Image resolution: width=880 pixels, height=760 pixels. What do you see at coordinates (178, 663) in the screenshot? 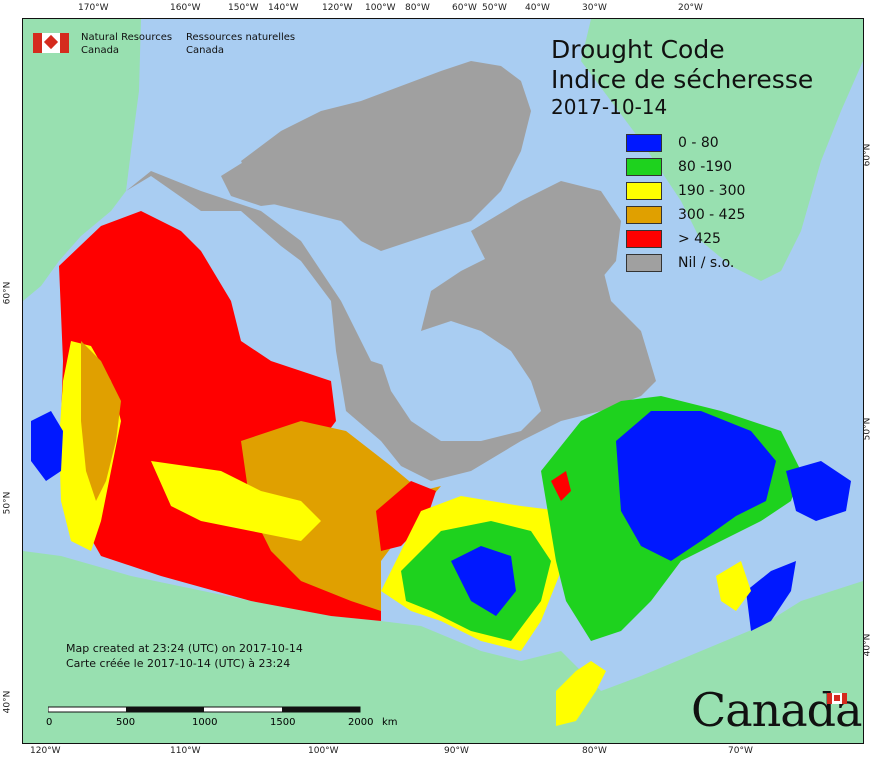
I see `credit-fr: Carte créée le 2017-10-14 (UTC) à 23:24` at bounding box center [178, 663].